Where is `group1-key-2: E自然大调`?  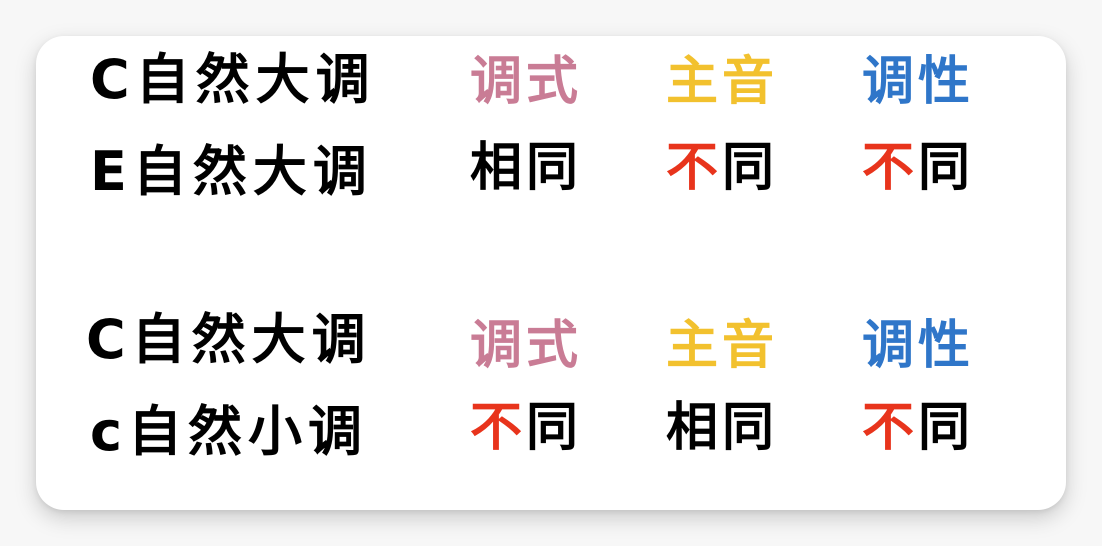
group1-key-2: E自然大调 is located at coordinates (231, 171).